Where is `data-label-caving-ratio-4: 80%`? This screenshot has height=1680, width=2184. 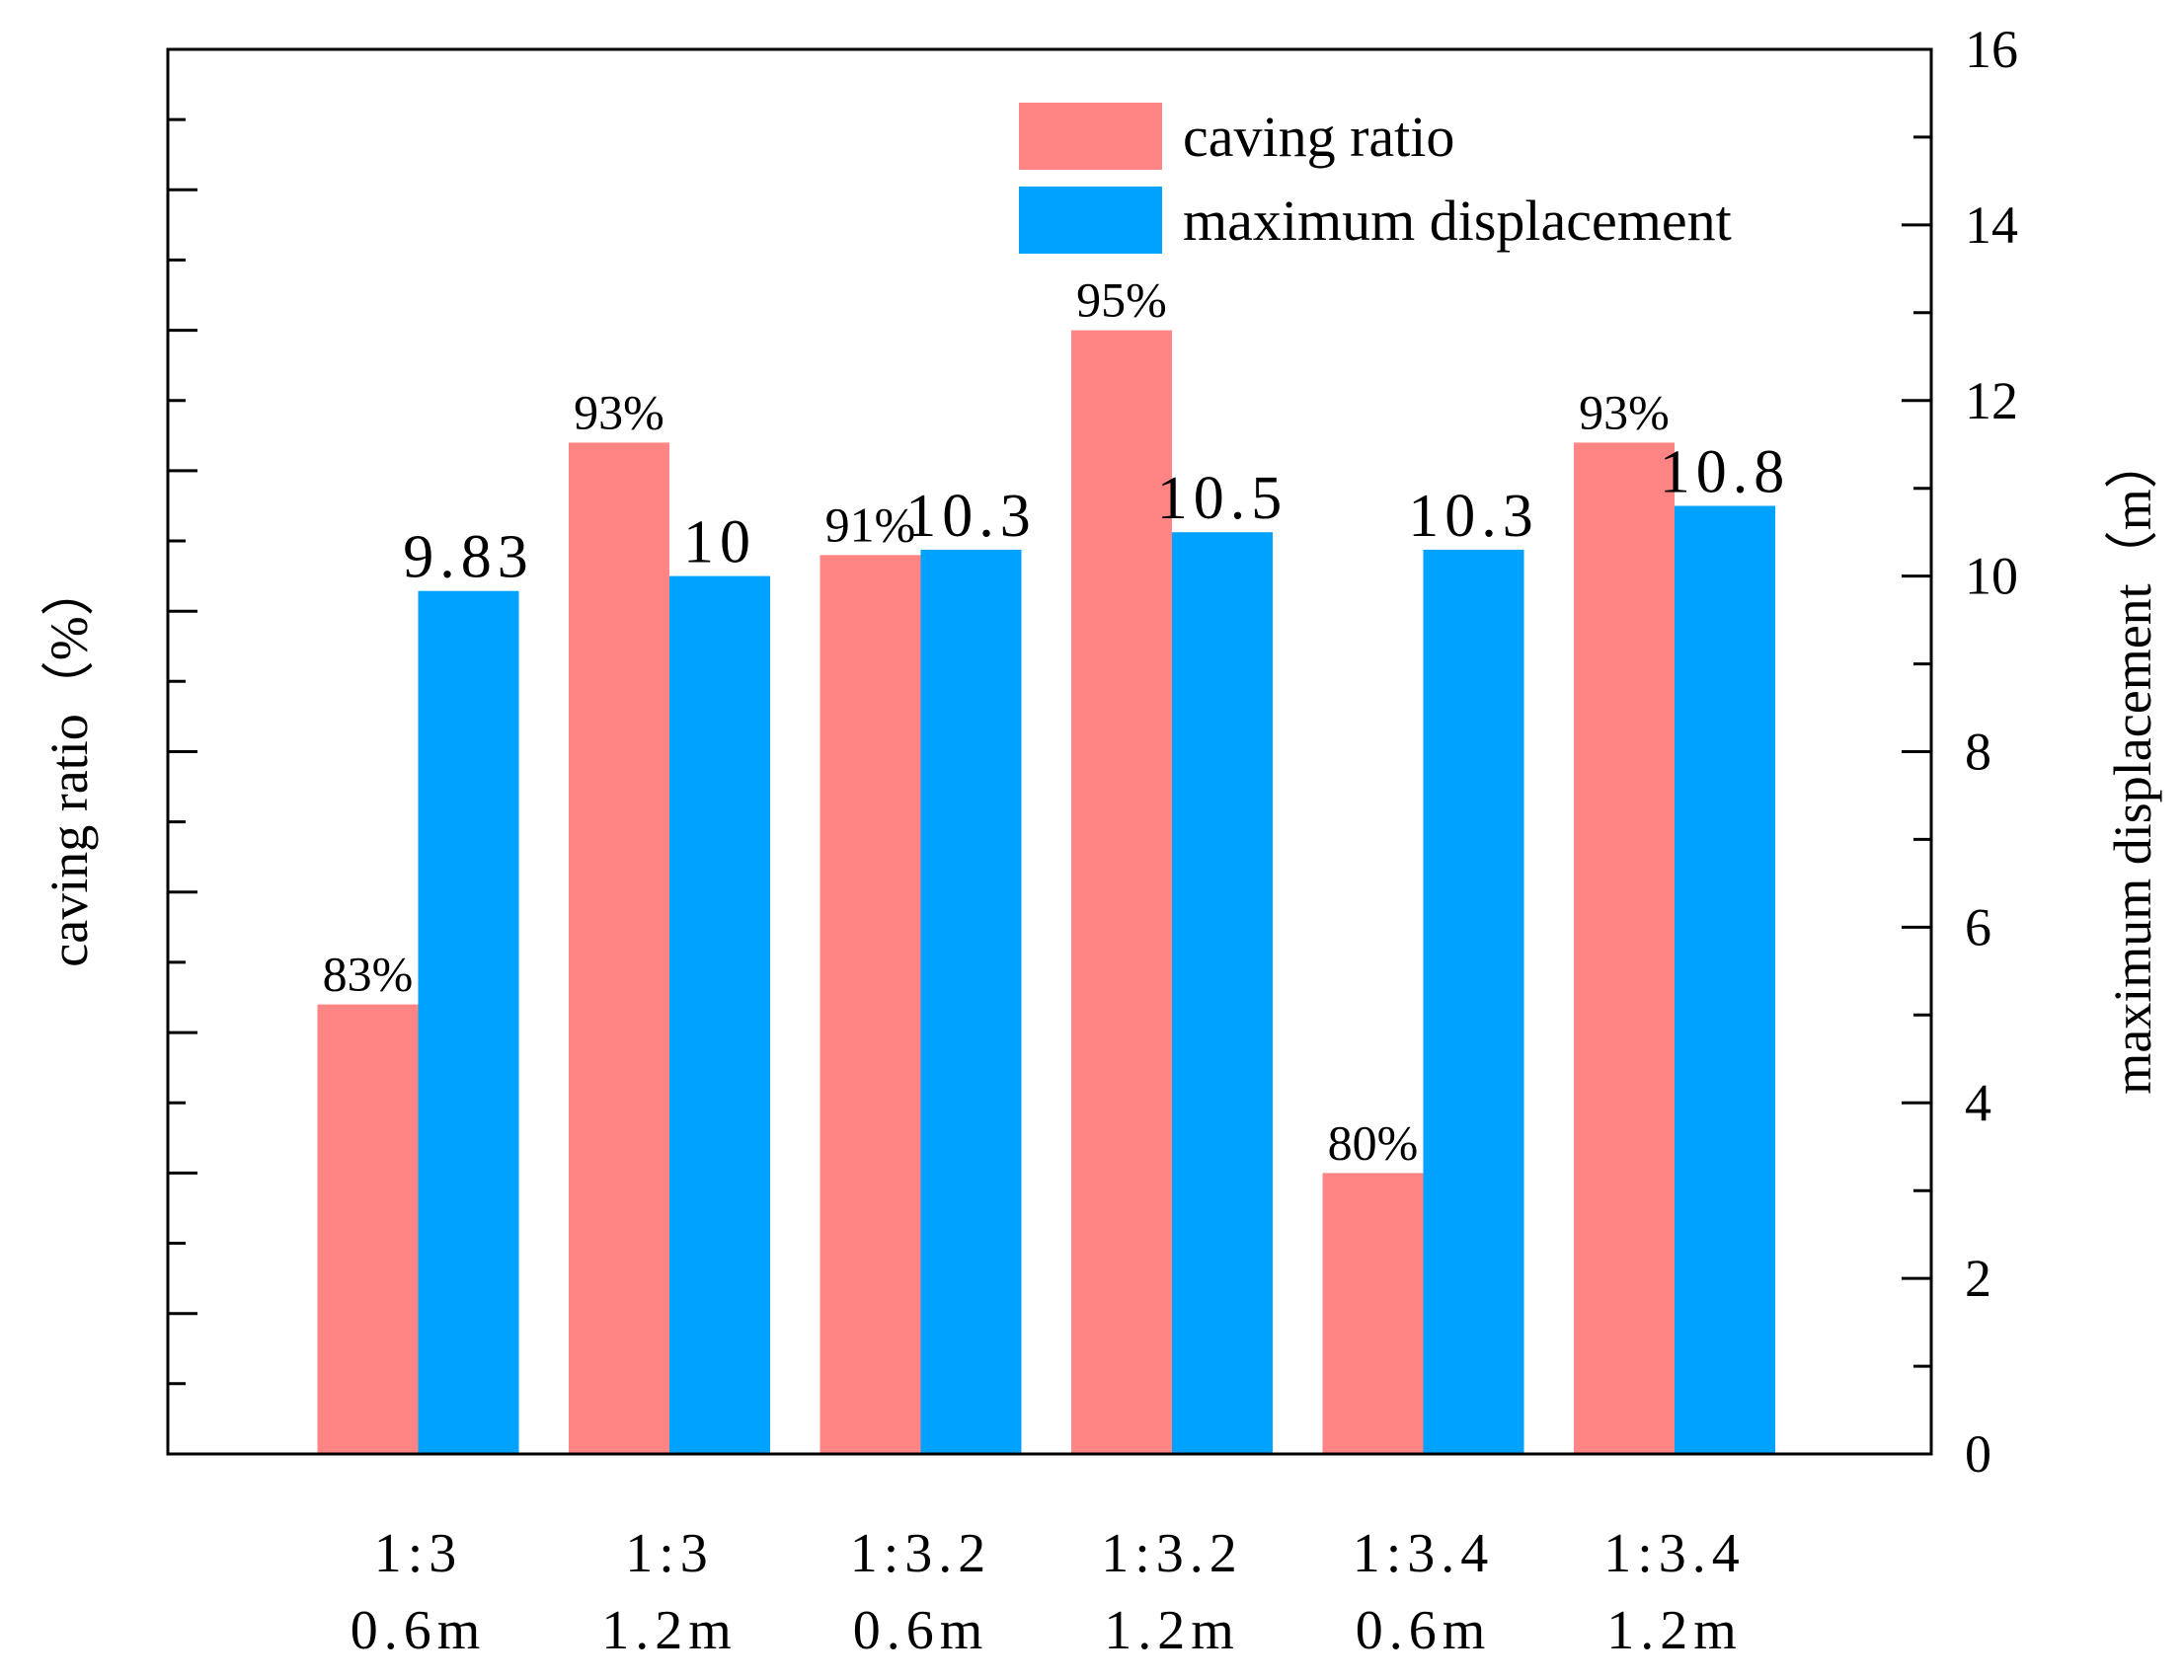 data-label-caving-ratio-4: 80% is located at coordinates (1373, 1142).